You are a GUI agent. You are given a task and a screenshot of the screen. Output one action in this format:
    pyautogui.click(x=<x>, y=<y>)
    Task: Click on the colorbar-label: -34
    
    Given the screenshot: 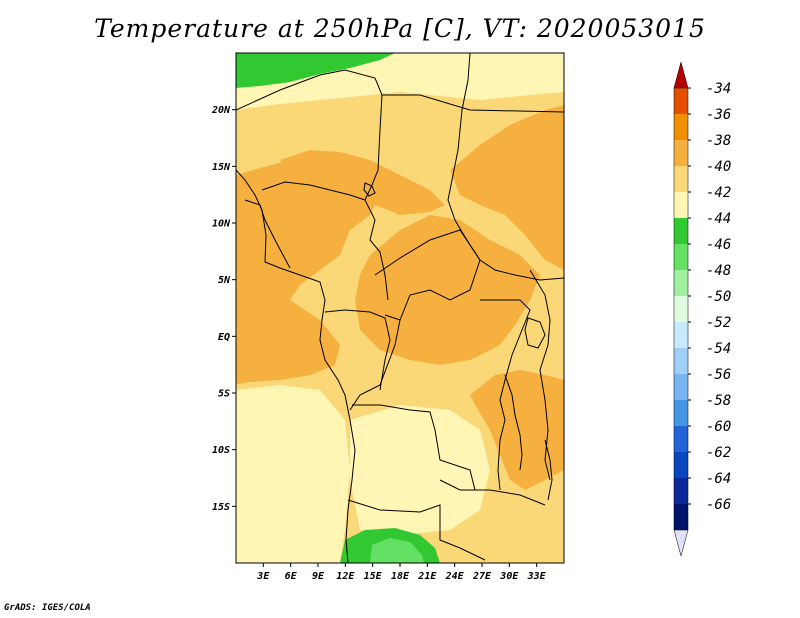 What is the action you would take?
    pyautogui.click(x=718, y=89)
    